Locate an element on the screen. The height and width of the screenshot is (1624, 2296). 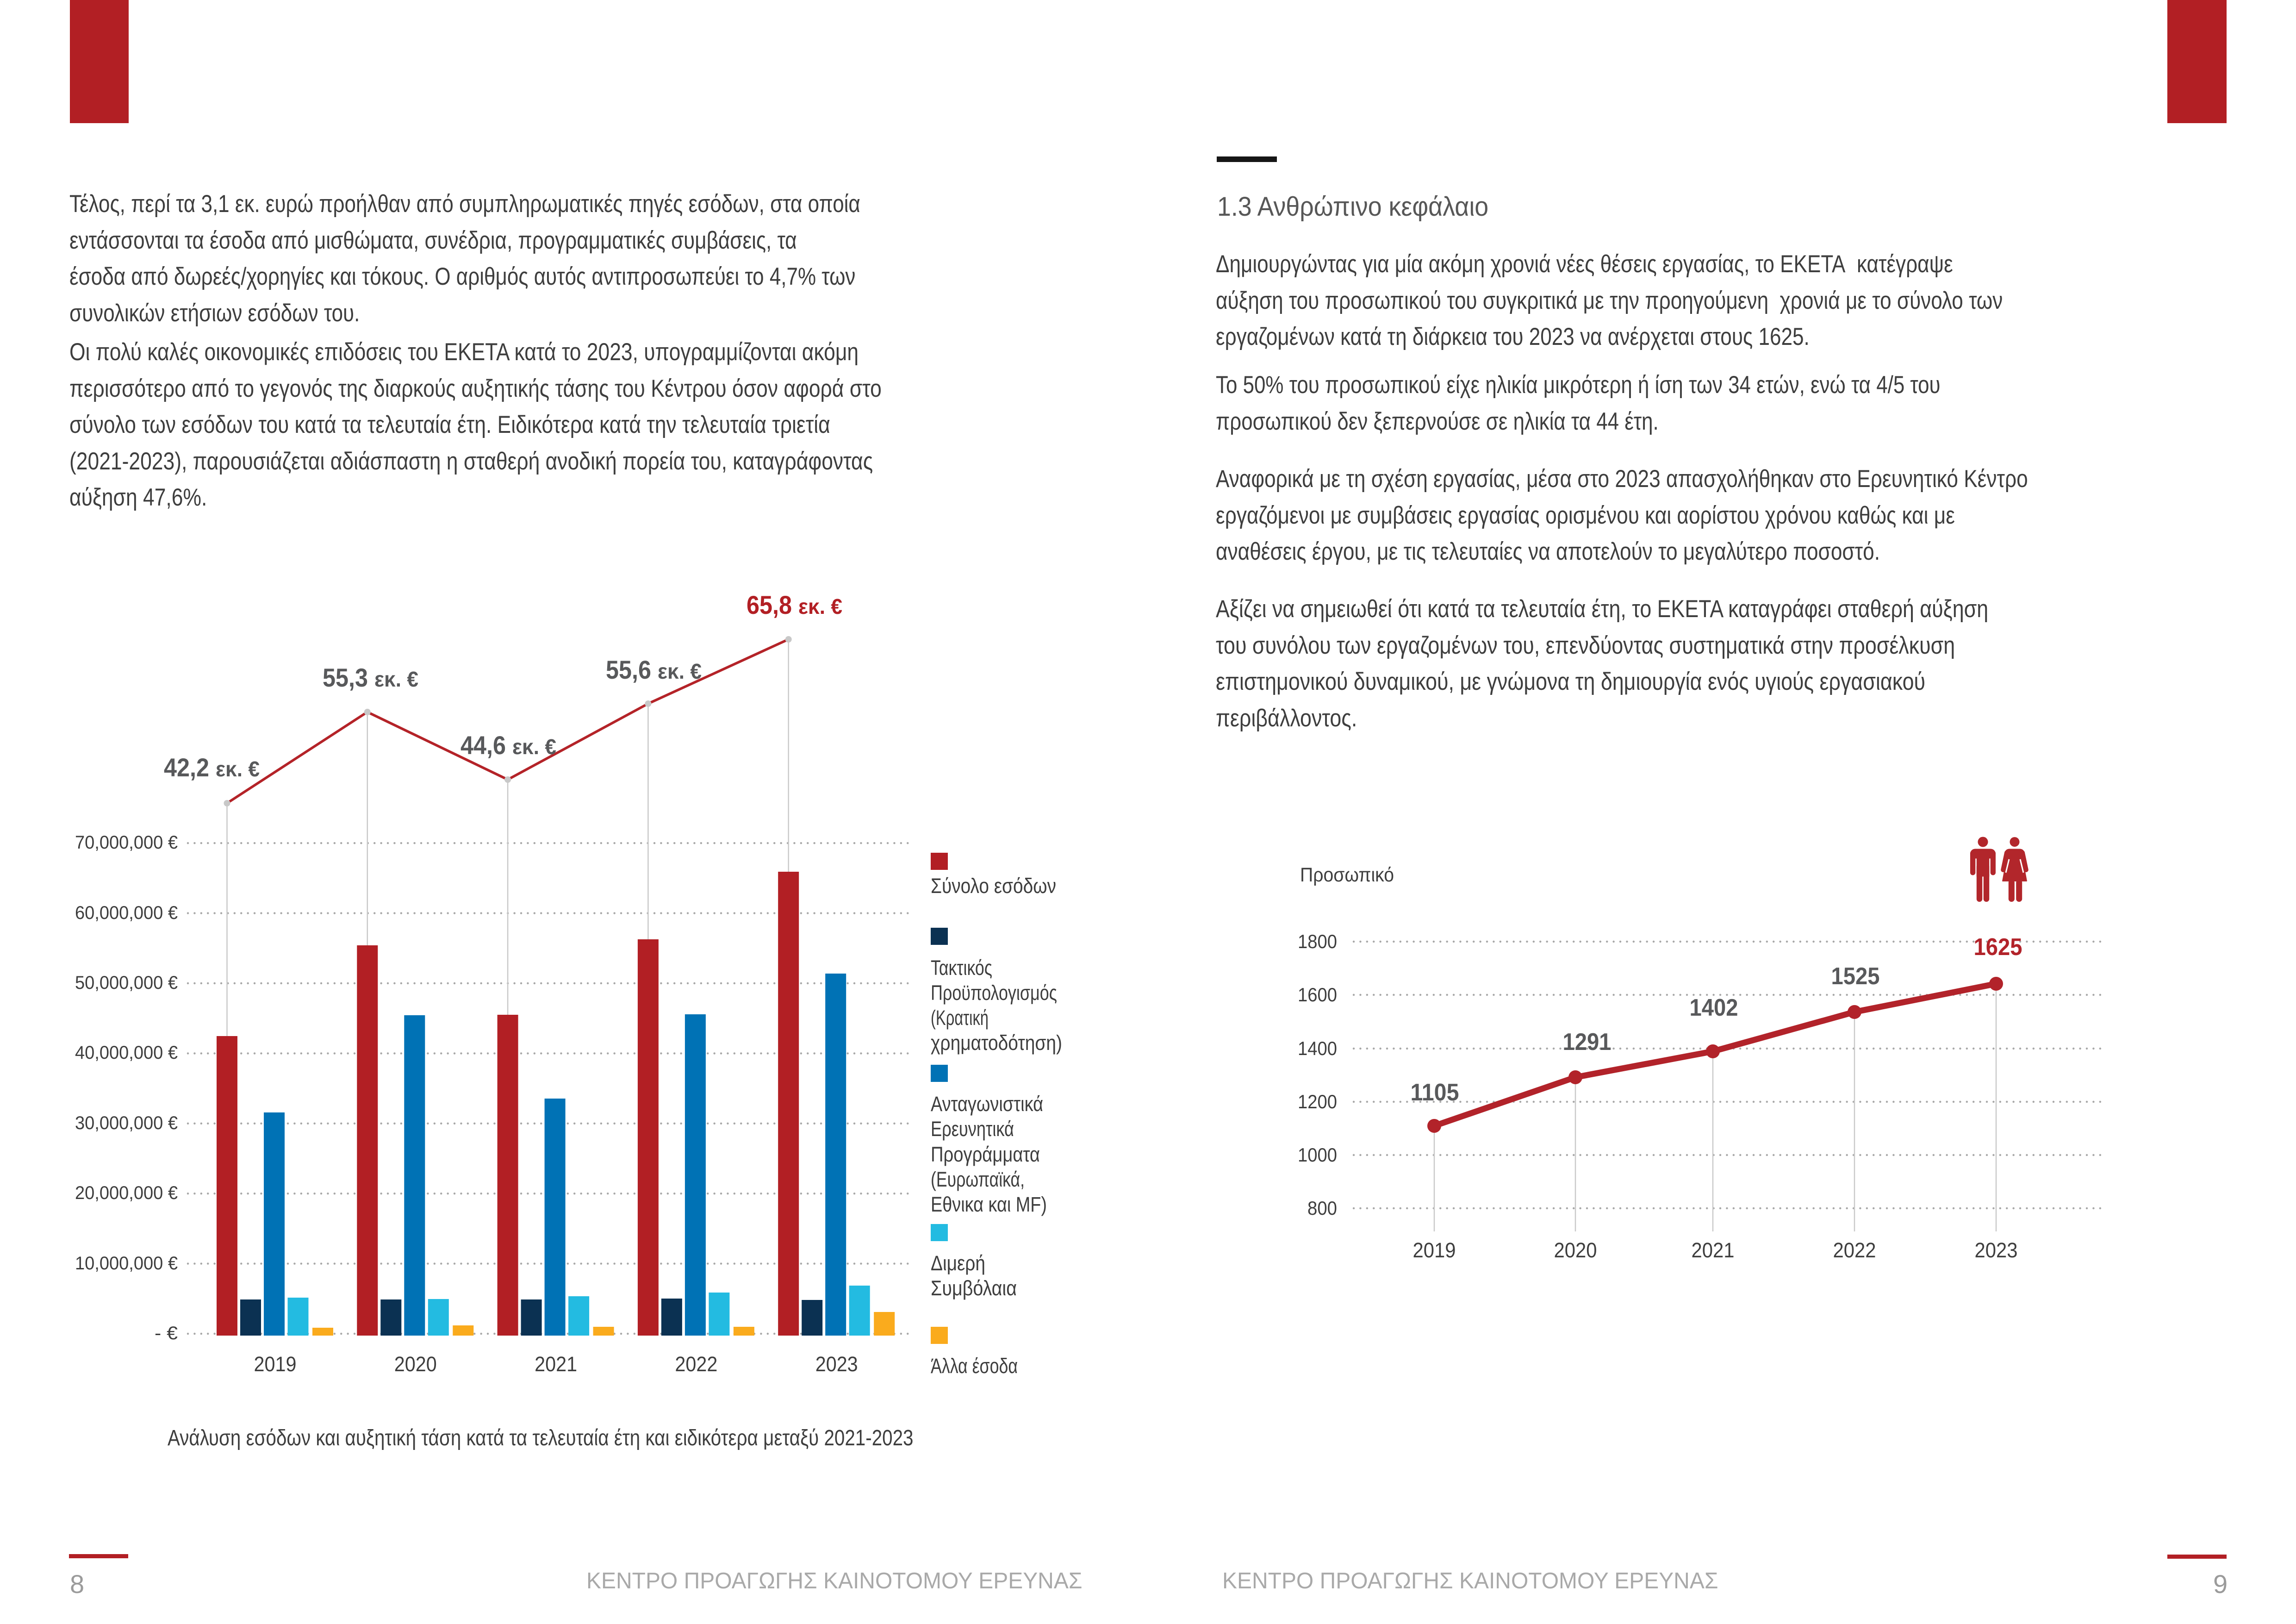
svg-text: Προσωπικό is located at coordinates (1347, 875).